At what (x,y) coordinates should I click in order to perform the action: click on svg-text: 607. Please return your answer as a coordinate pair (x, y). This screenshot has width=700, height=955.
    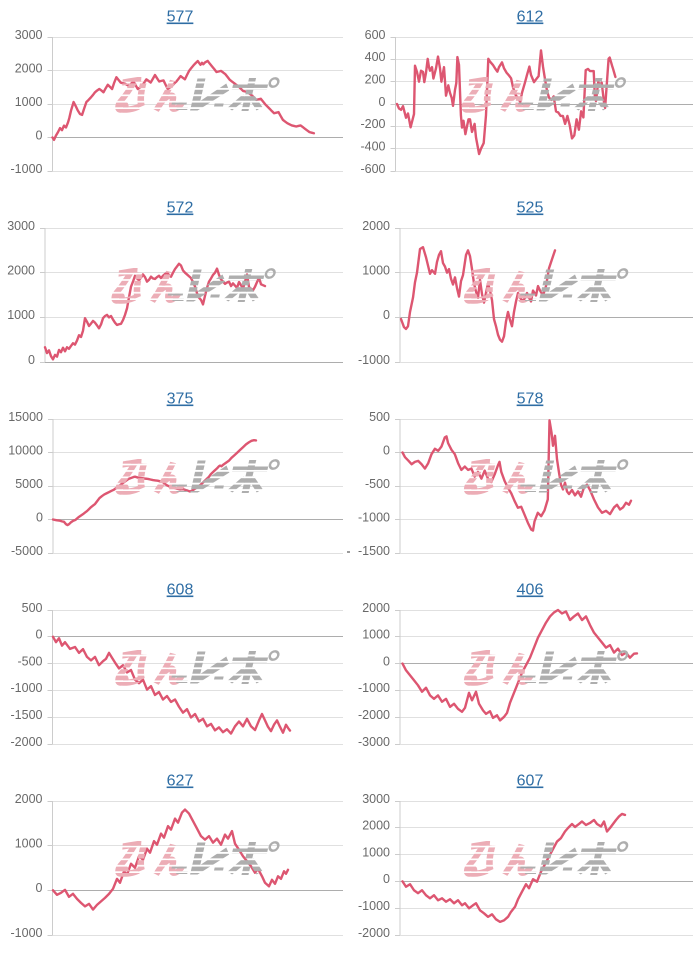
    Looking at the image, I should click on (530, 781).